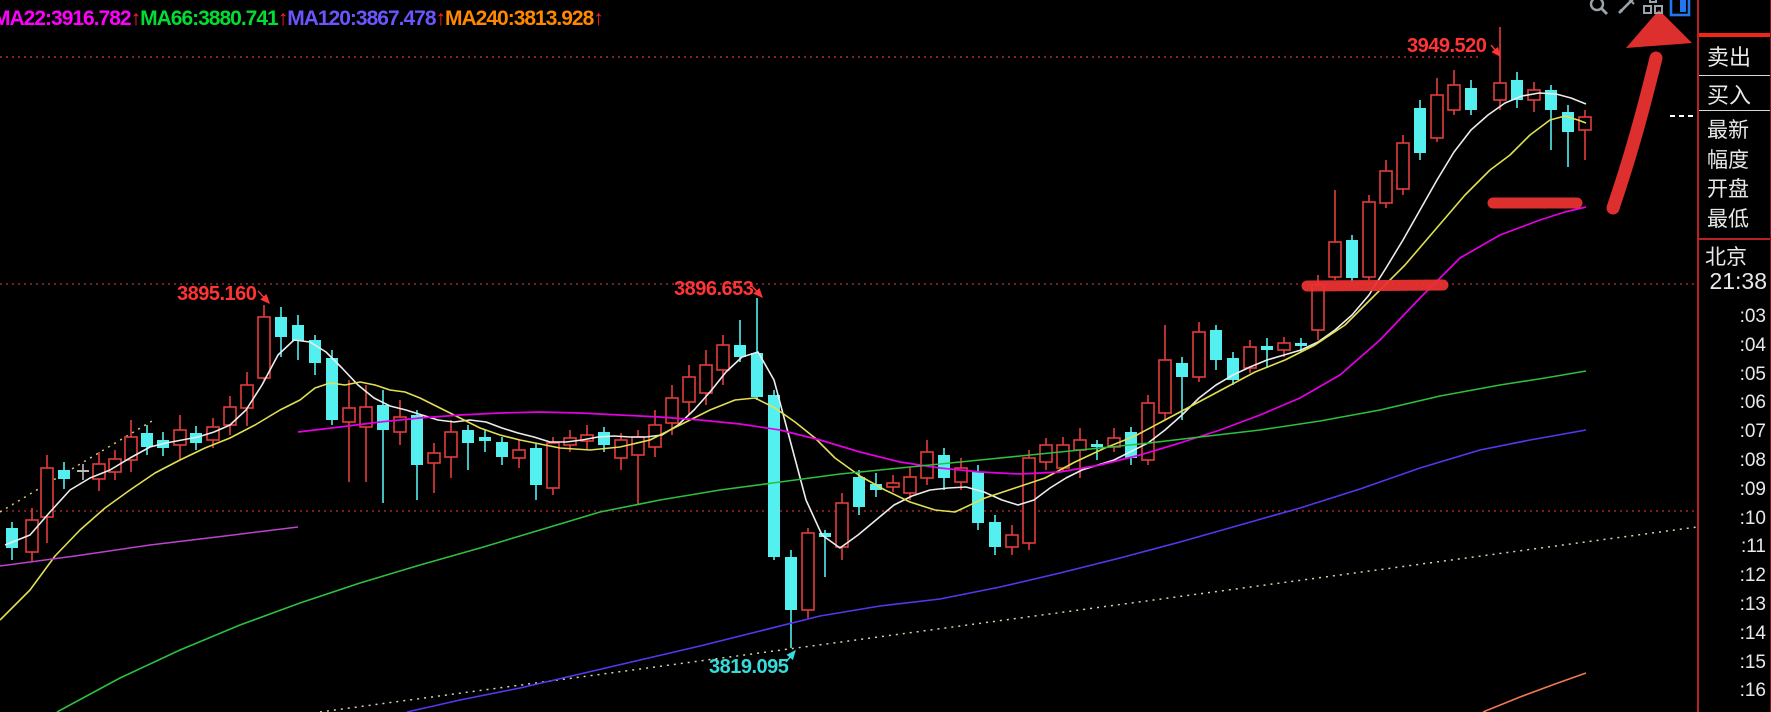 Image resolution: width=1771 pixels, height=712 pixels. I want to click on grid-icon, so click(1653, 8).